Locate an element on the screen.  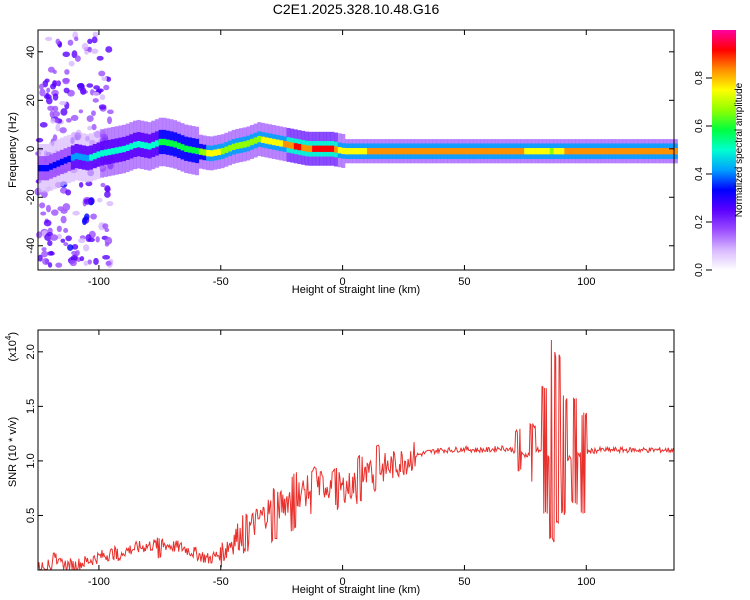
snr-y-label: SNR (10 * v/v) is located at coordinates (13, 452).